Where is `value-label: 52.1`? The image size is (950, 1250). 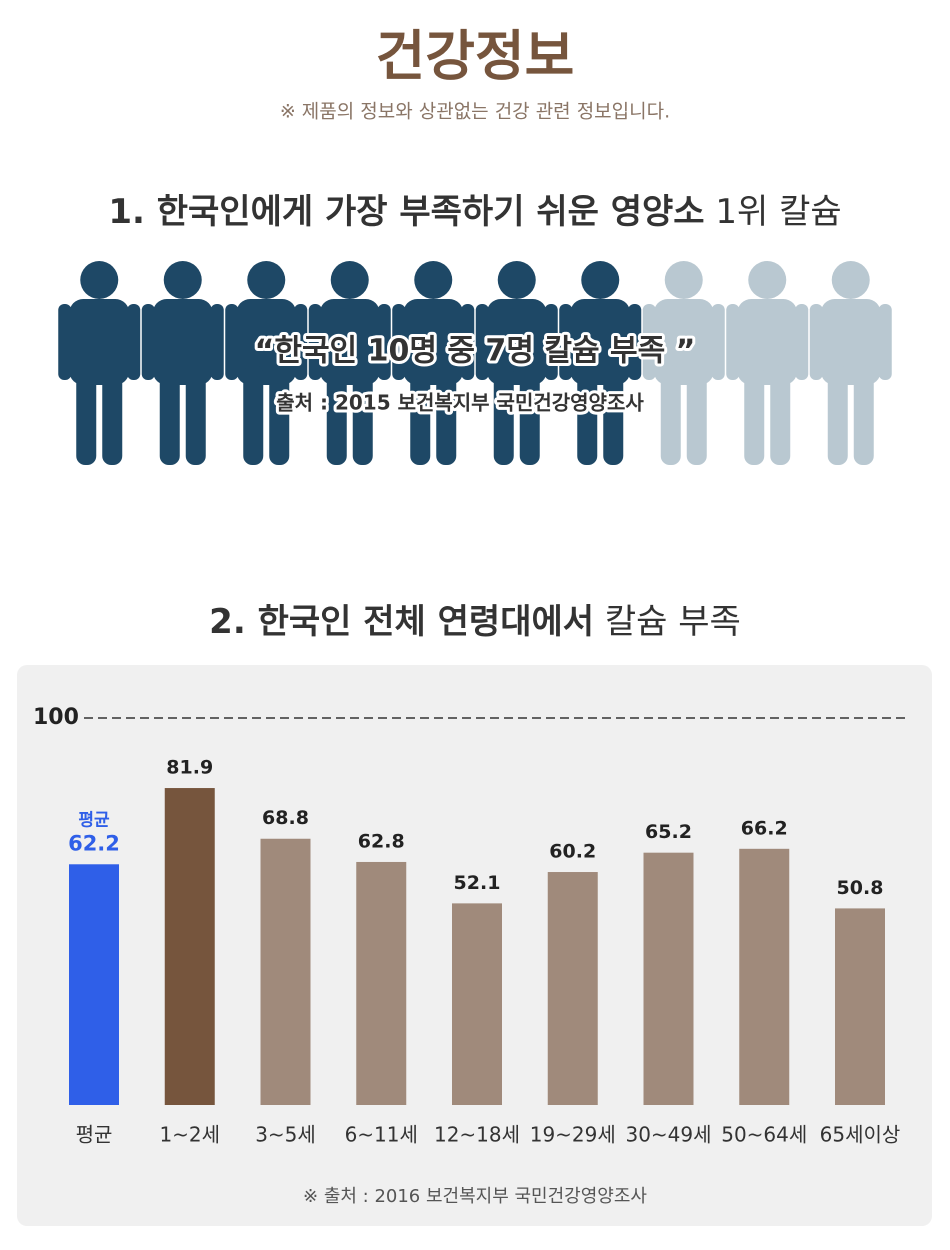
value-label: 52.1 is located at coordinates (477, 883).